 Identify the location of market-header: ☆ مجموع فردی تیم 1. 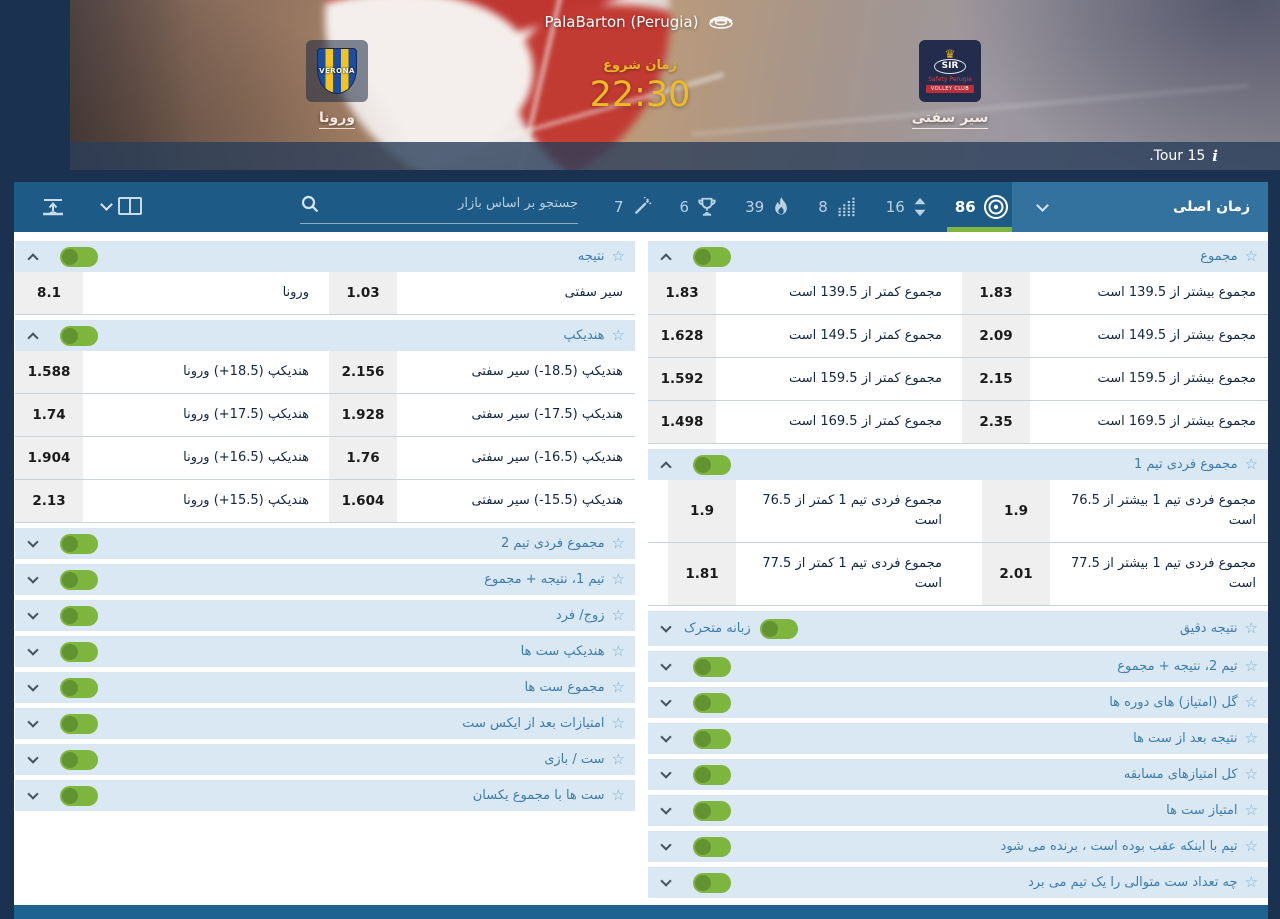
(958, 464).